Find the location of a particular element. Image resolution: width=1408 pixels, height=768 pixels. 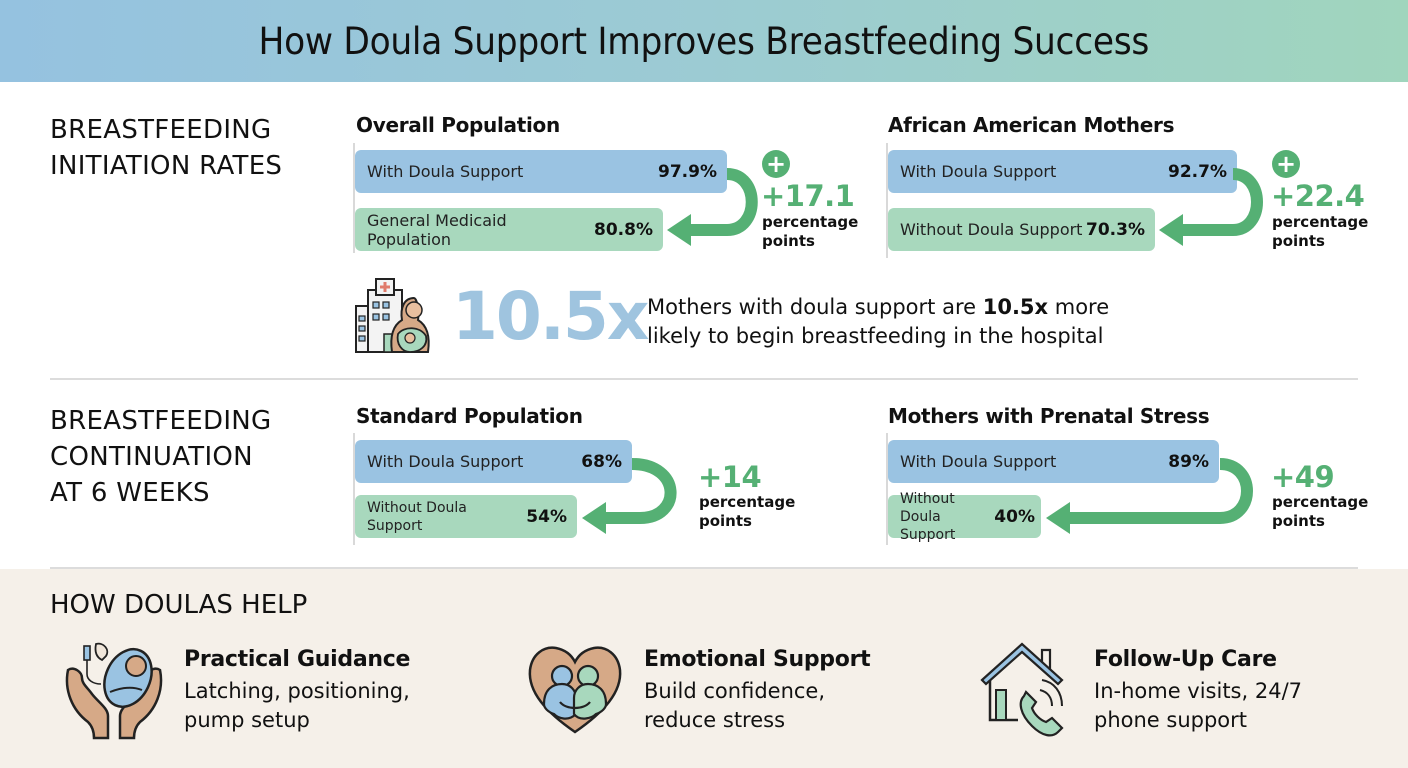

bar-value: 54% is located at coordinates (546, 516).